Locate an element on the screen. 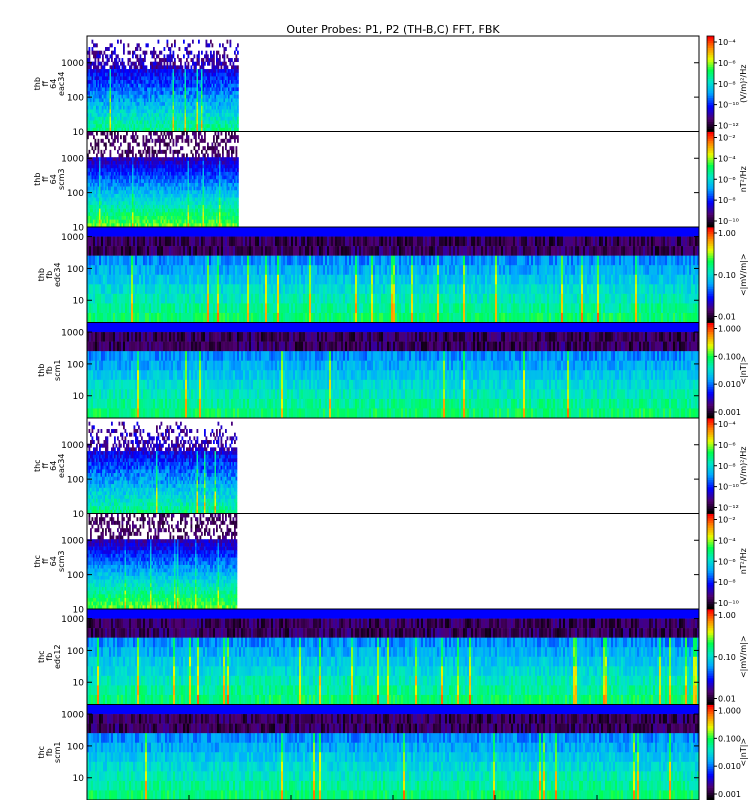 This screenshot has width=750, height=800. heatmap-thc-ff-eac34 is located at coordinates (162, 467).